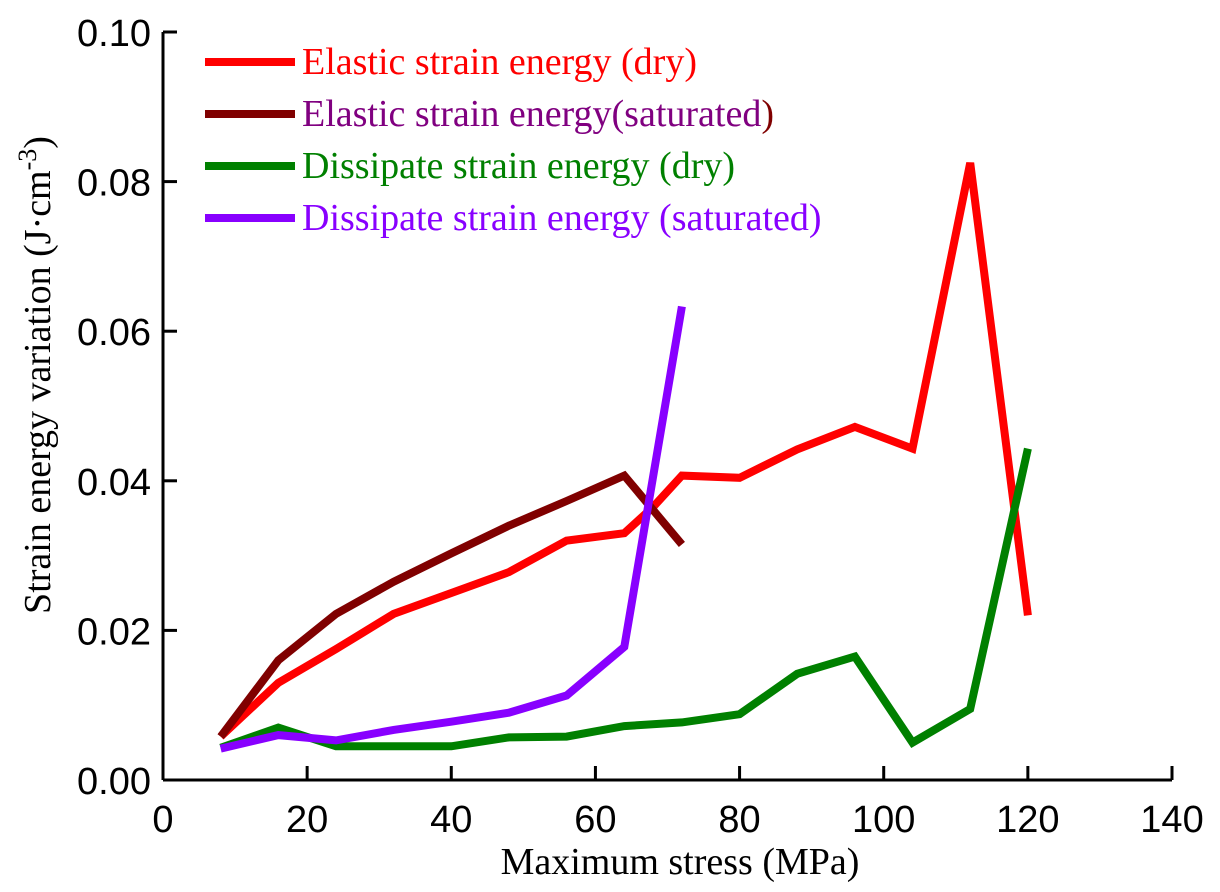 The height and width of the screenshot is (892, 1220). What do you see at coordinates (538, 114) in the screenshot?
I see `legend-label-1: Elastic strain energy(saturated)` at bounding box center [538, 114].